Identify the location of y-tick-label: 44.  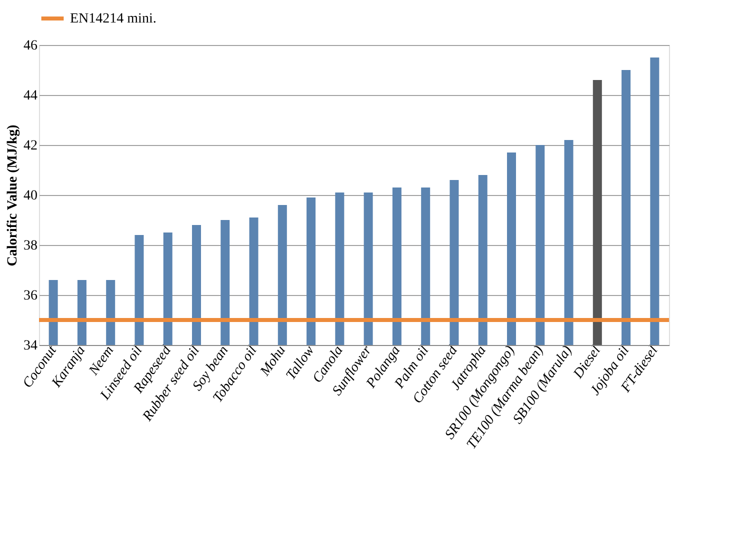
(31, 96).